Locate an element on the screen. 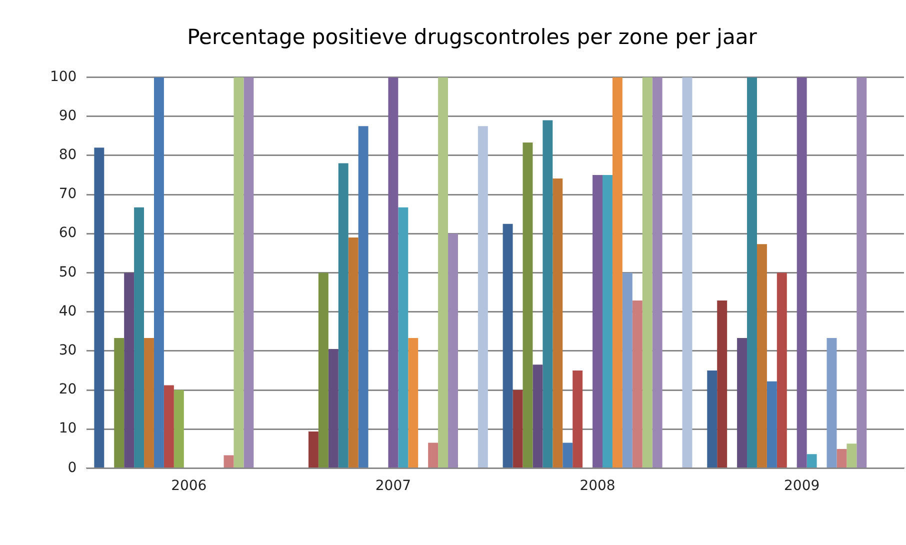  chart-title: Percentage positieve drugscontroles per zone per jaar is located at coordinates (472, 37).